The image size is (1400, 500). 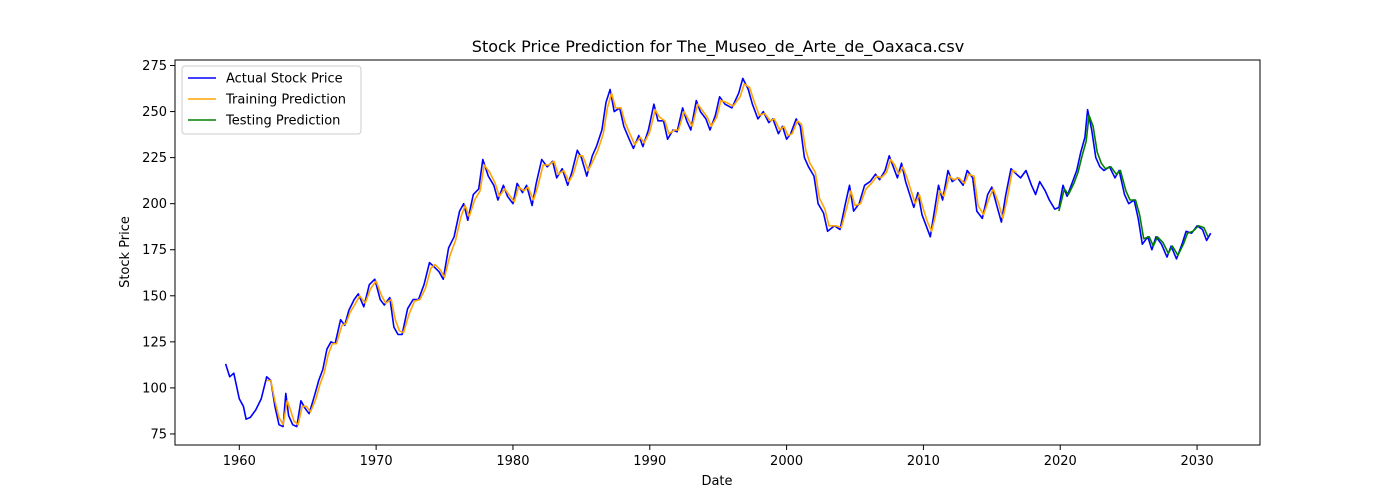 I want to click on y-tick-label: 250, so click(x=154, y=112).